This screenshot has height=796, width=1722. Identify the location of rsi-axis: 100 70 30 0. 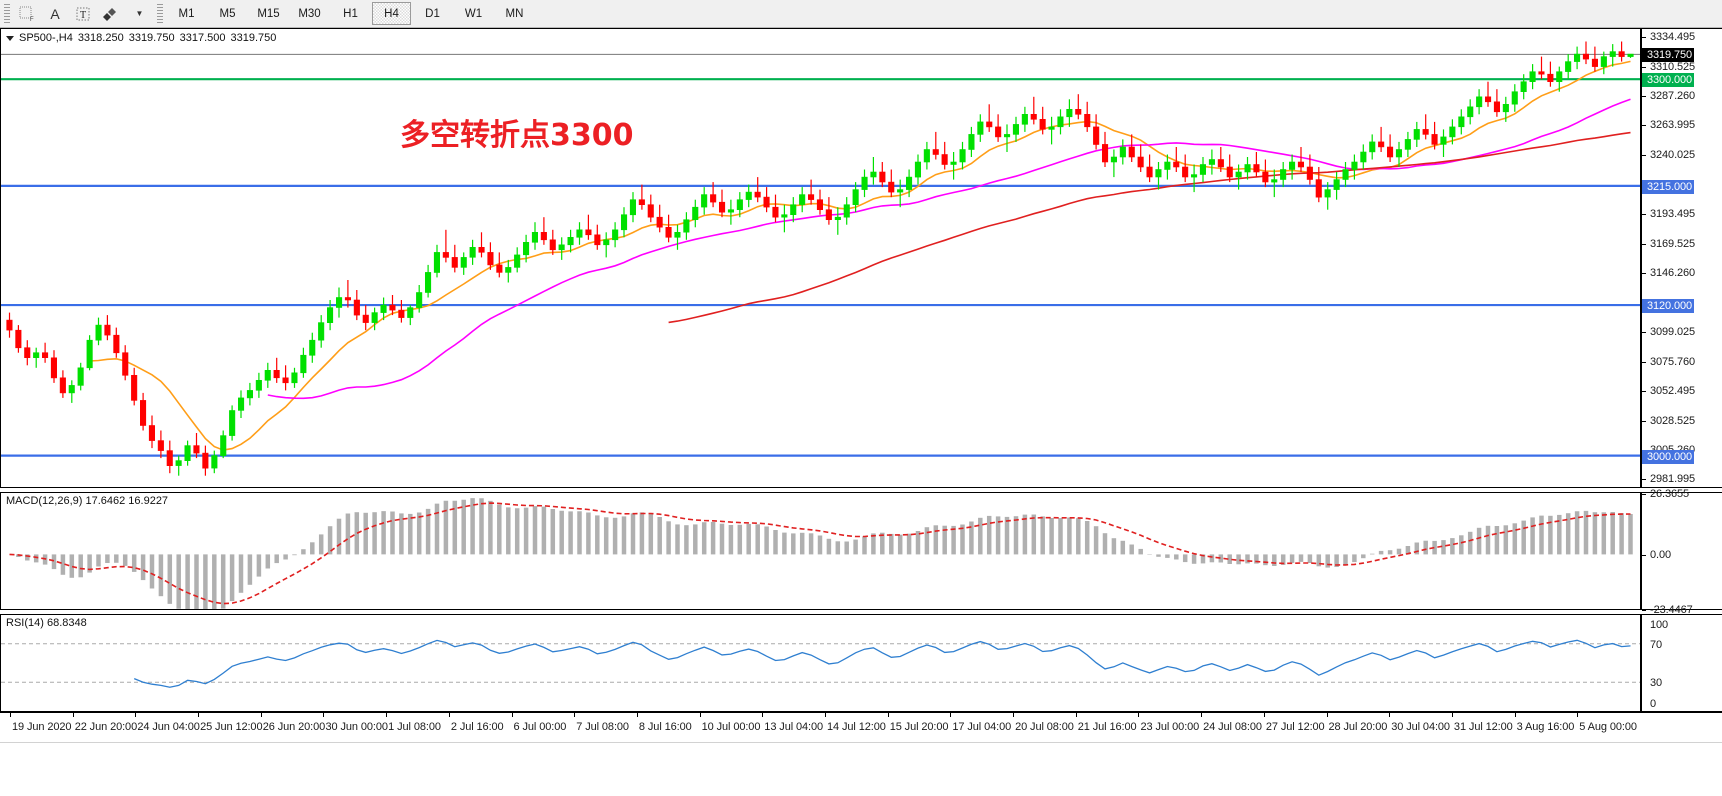
(1681, 663).